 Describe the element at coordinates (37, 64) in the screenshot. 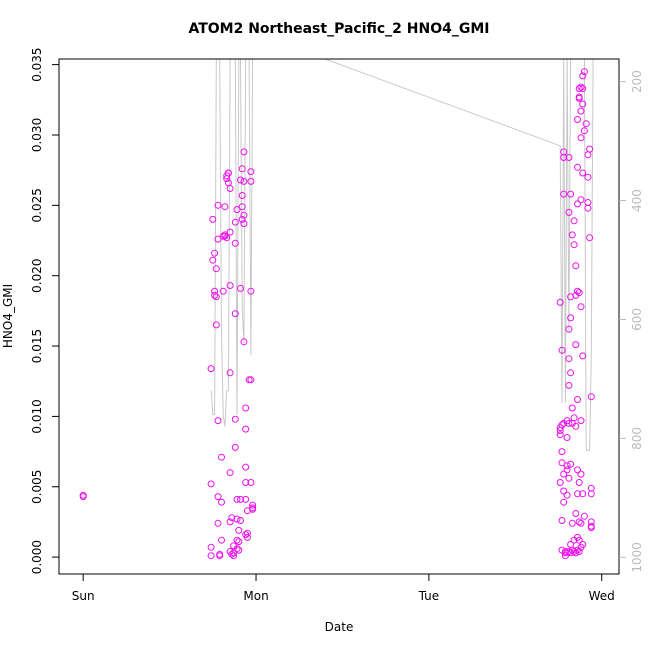

I see `y-tick-label: 0.035` at that location.